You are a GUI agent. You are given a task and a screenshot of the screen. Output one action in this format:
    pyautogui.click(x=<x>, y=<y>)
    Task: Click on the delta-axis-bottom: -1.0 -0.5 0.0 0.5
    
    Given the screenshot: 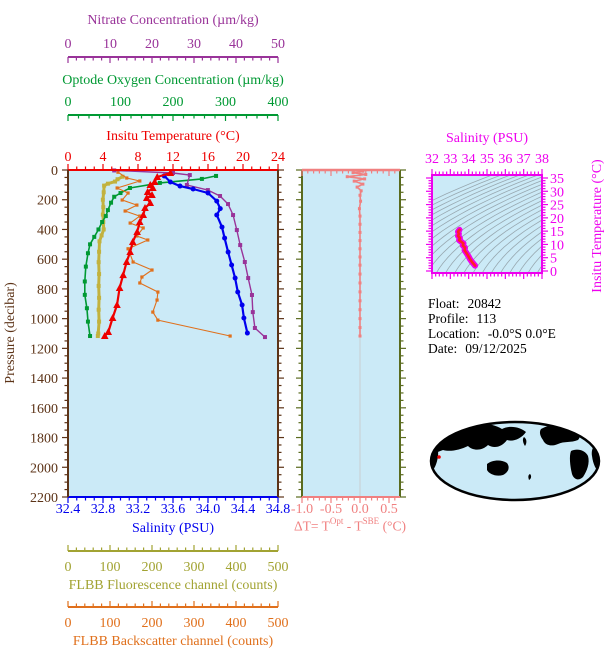 What is the action you would take?
    pyautogui.click(x=345, y=506)
    